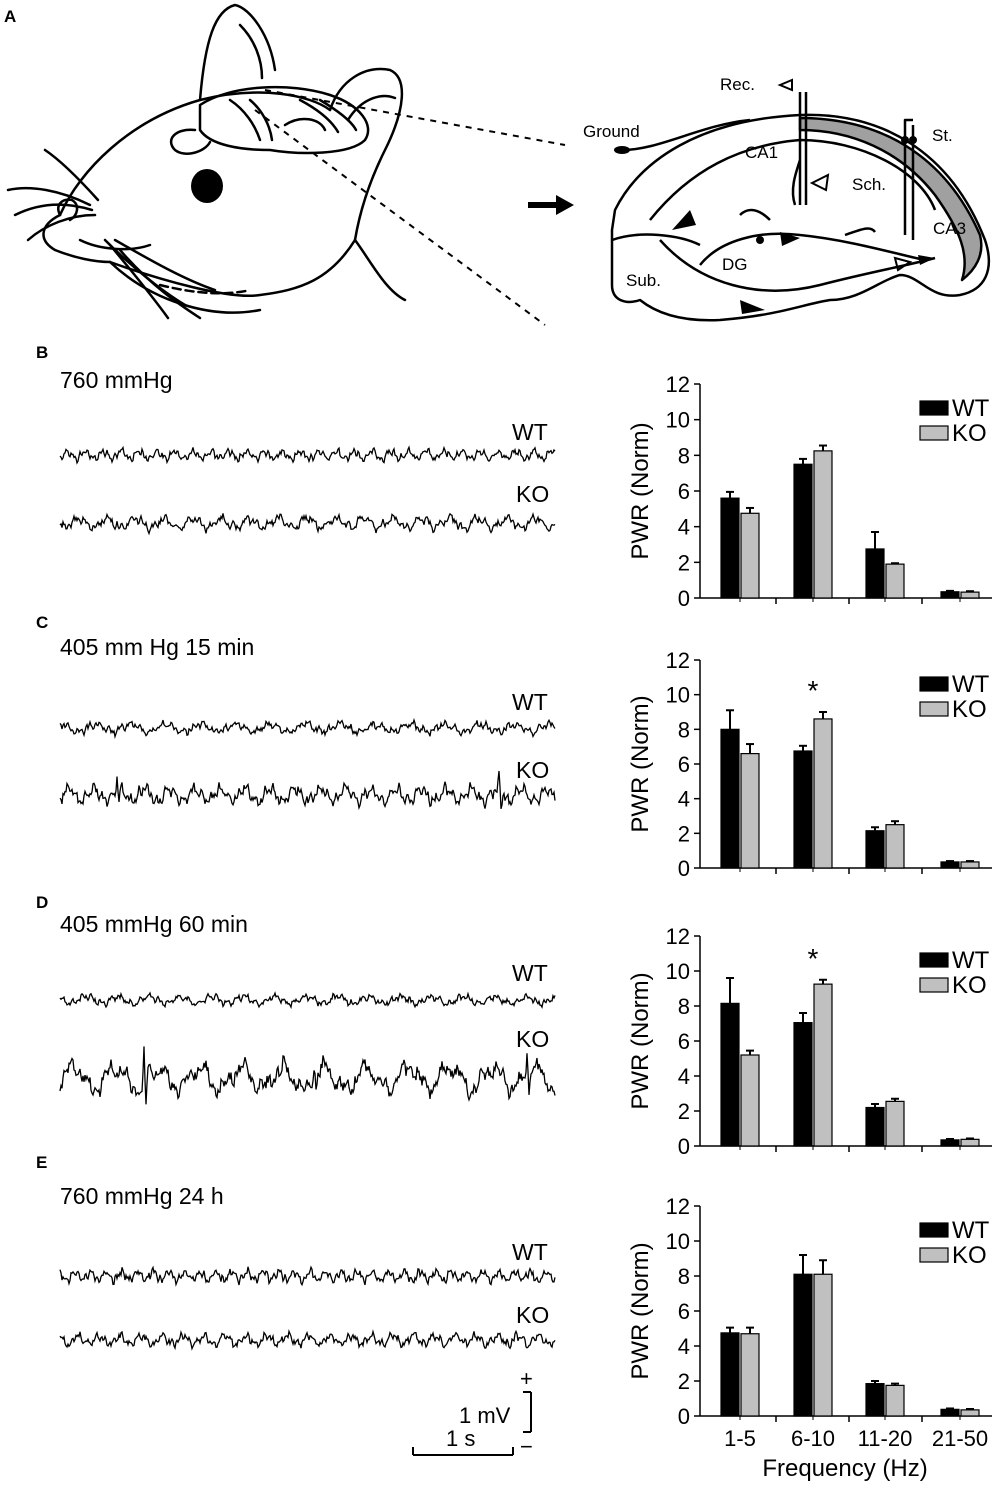  Describe the element at coordinates (735, 264) in the screenshot. I see `diagram-label-dg: DG` at that location.